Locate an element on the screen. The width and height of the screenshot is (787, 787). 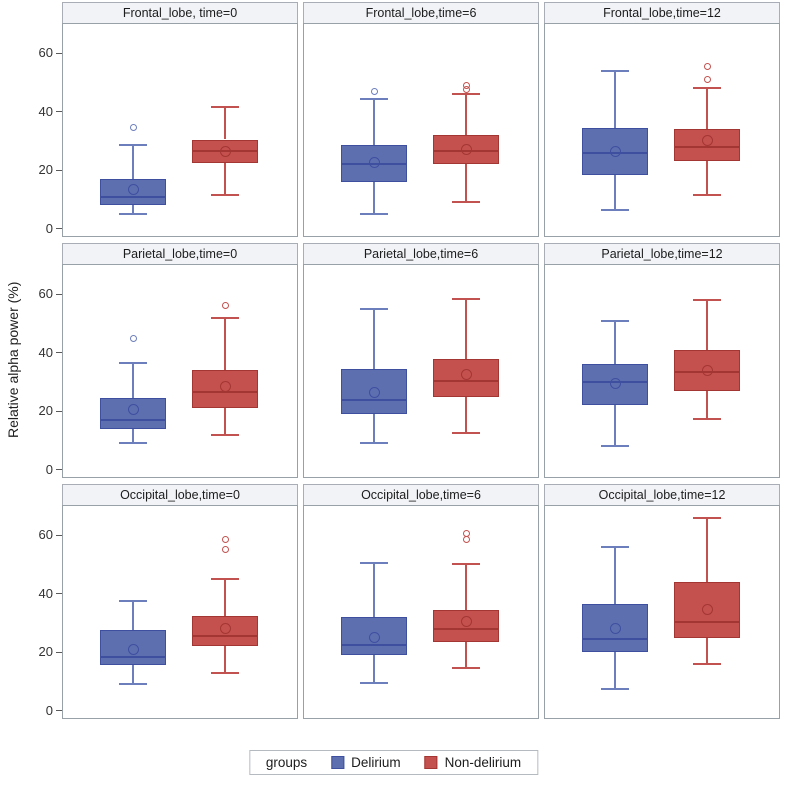
delirium-swatch-icon is located at coordinates (338, 762).